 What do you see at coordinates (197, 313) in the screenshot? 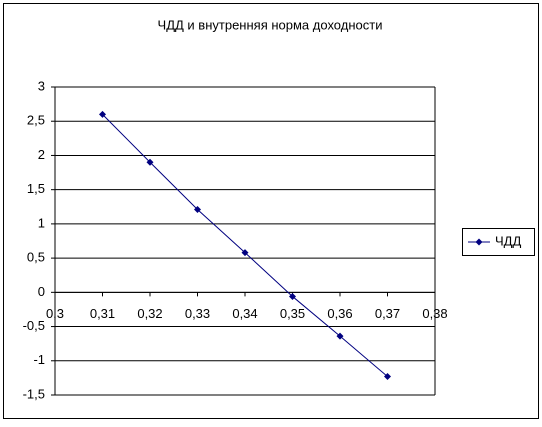
I see `x-tick-label: 0,33` at bounding box center [197, 313].